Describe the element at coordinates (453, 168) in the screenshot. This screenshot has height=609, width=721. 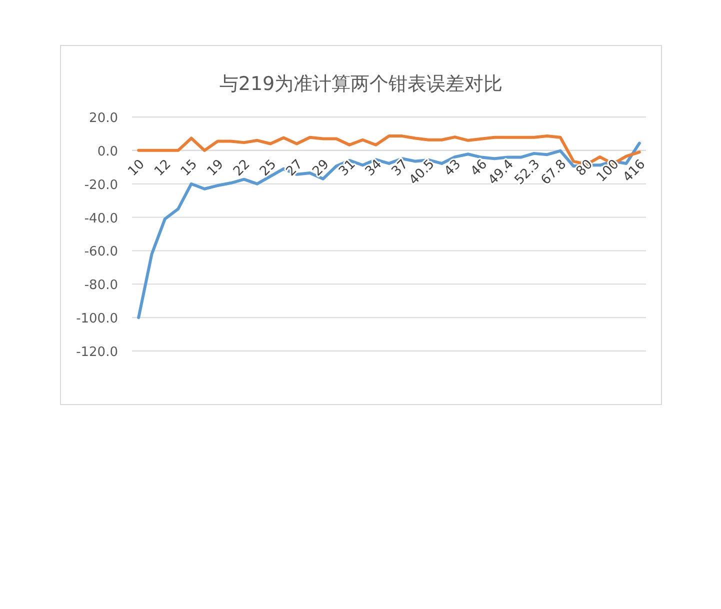
I see `x-tick-label: 43` at that location.